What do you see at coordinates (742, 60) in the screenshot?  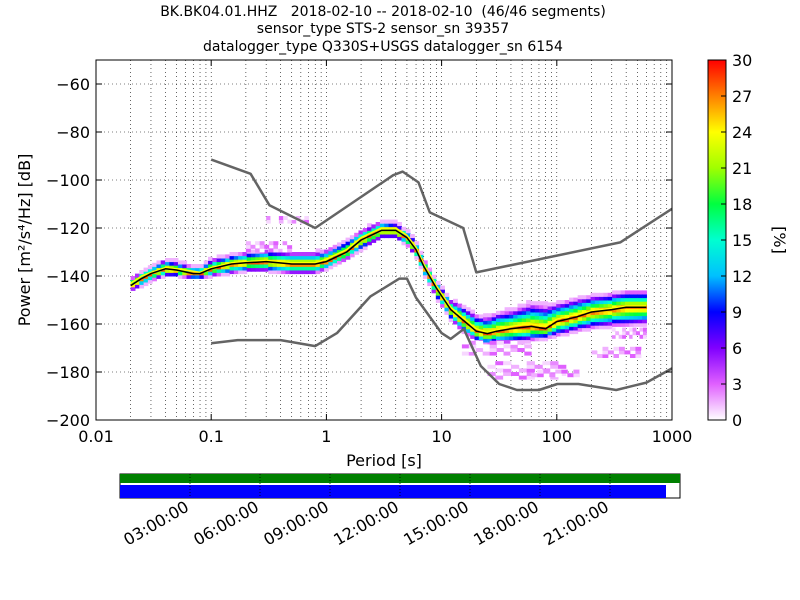 I see `colorbar-tick-label: 30` at bounding box center [742, 60].